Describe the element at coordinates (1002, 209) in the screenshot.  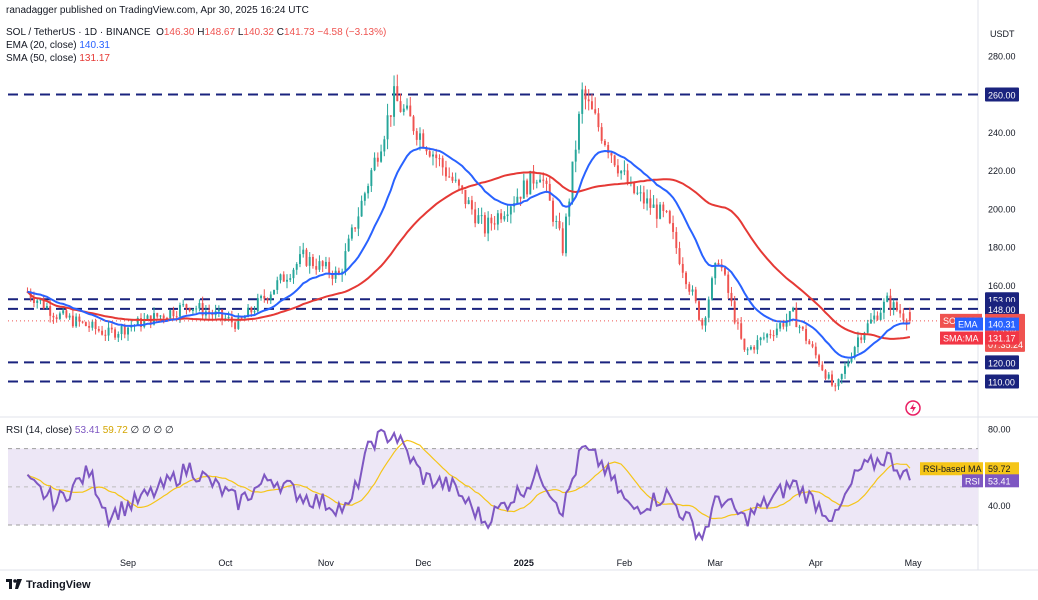
I see `y-tick-label: 200.00` at that location.